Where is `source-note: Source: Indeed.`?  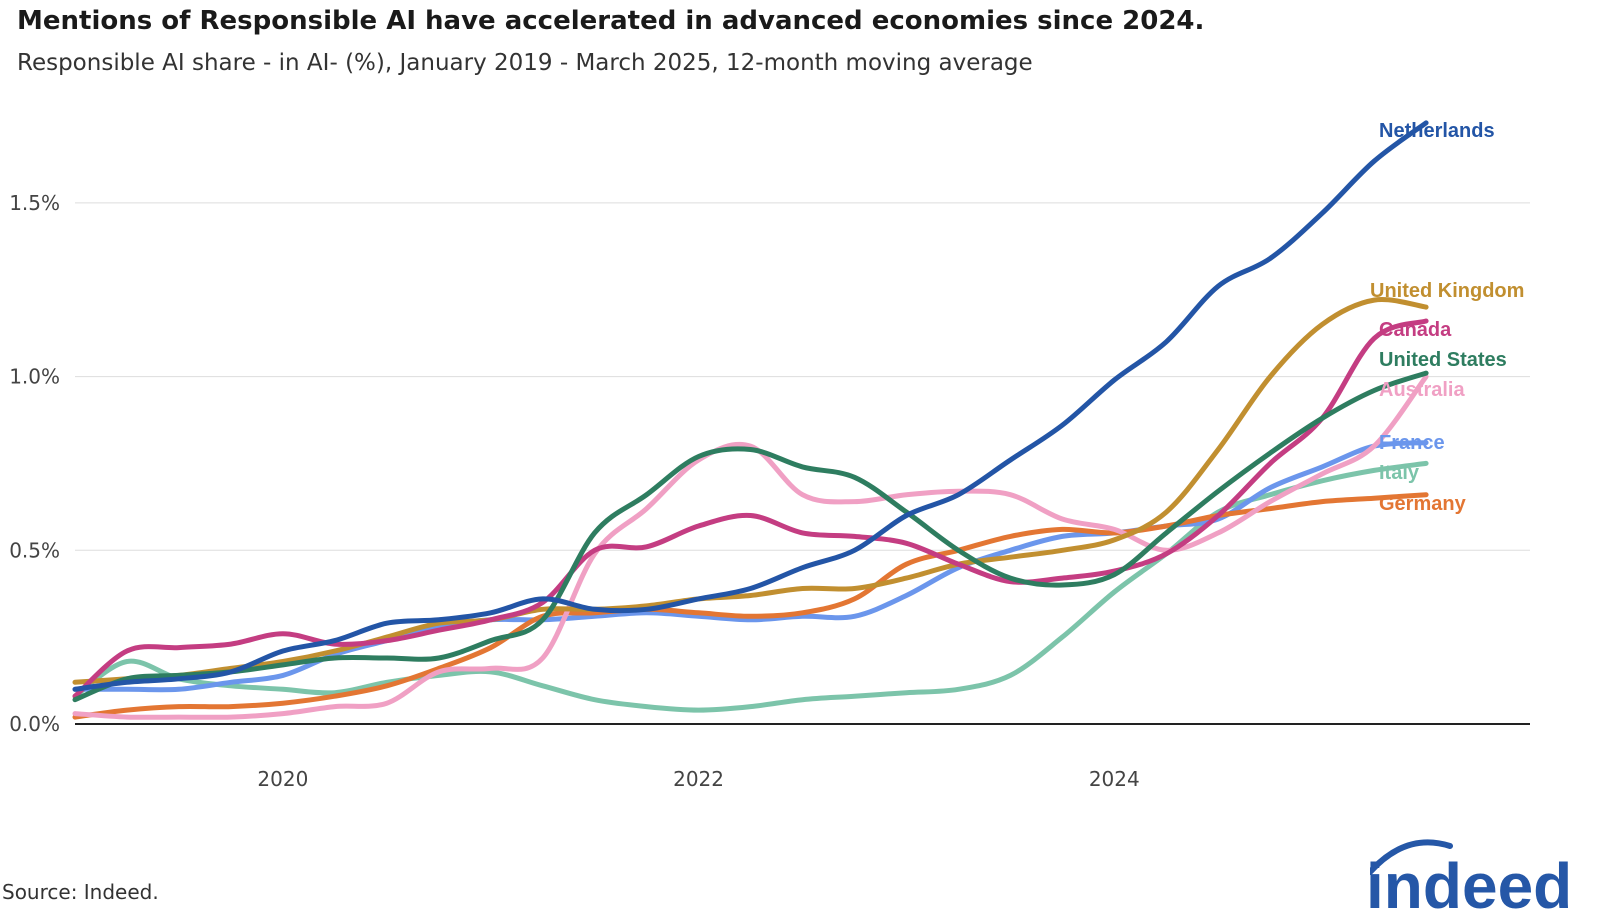
source-note: Source: Indeed. is located at coordinates (80, 892).